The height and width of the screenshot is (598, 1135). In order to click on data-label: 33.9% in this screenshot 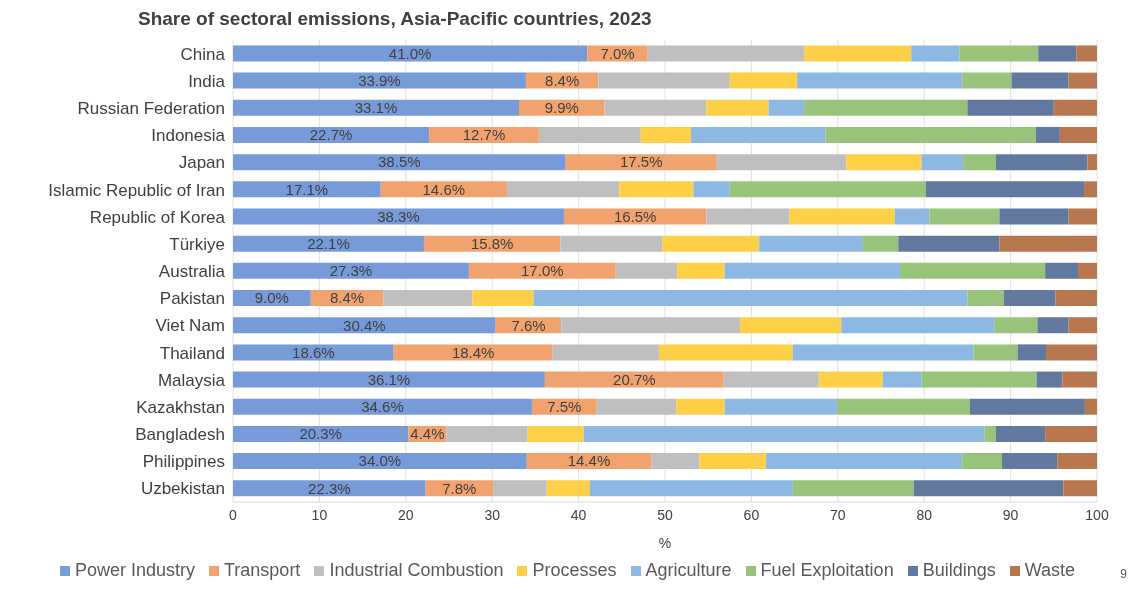, I will do `click(379, 80)`.